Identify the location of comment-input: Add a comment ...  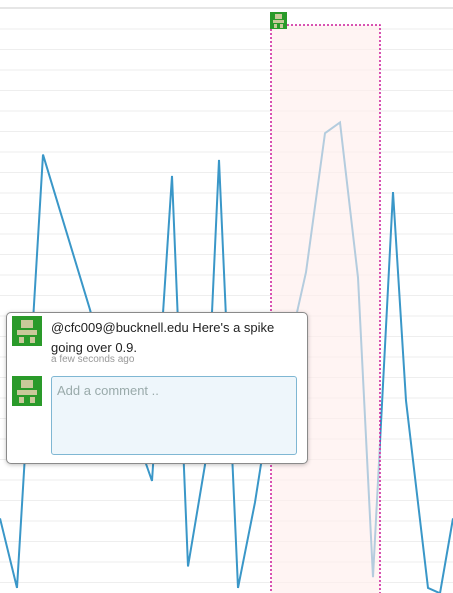
(174, 415).